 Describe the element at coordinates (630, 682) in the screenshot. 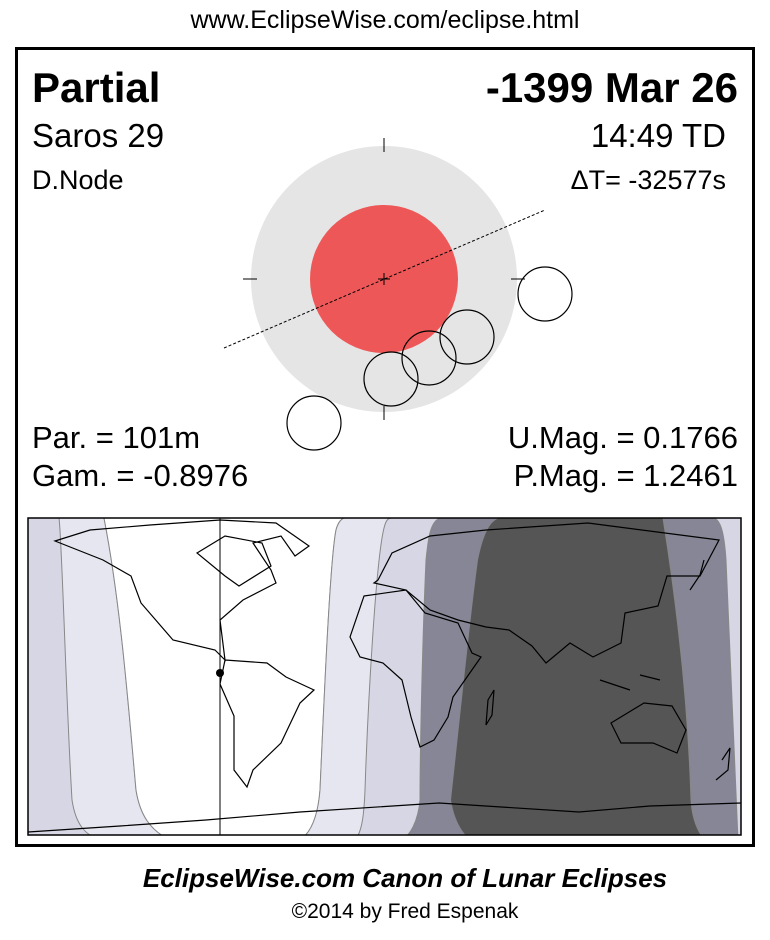

I see `indonesia` at that location.